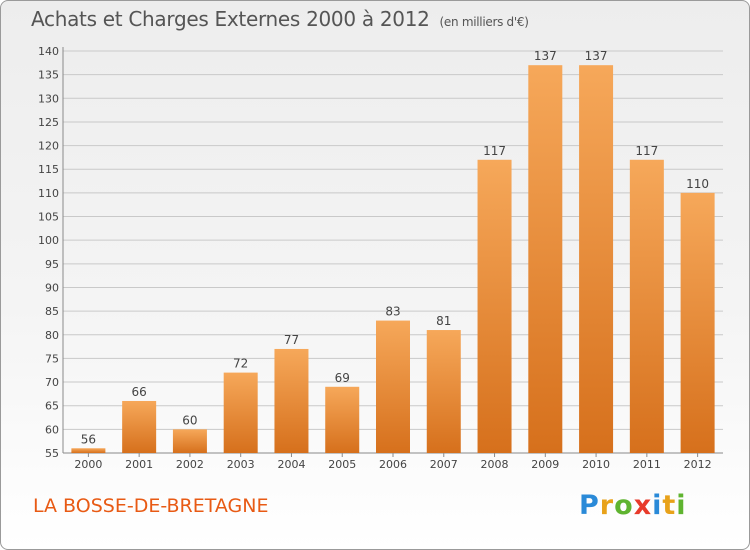 The image size is (750, 550). What do you see at coordinates (393, 386) in the screenshot?
I see `bar-2006` at bounding box center [393, 386].